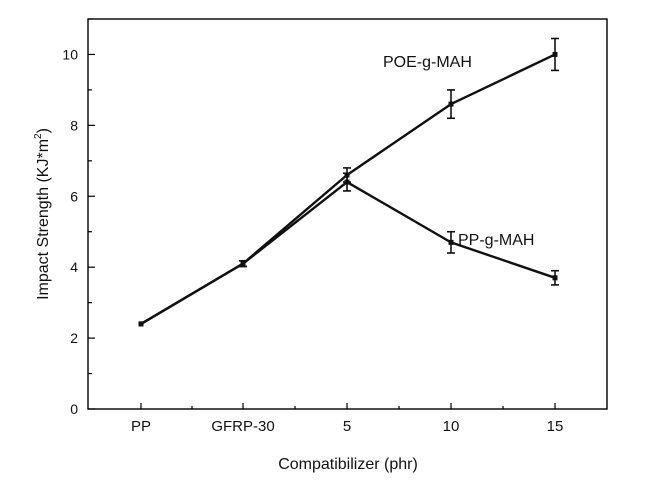  What do you see at coordinates (458, 151) in the screenshot?
I see `series-labels: POE-g-MAH PP-g-MAH` at bounding box center [458, 151].